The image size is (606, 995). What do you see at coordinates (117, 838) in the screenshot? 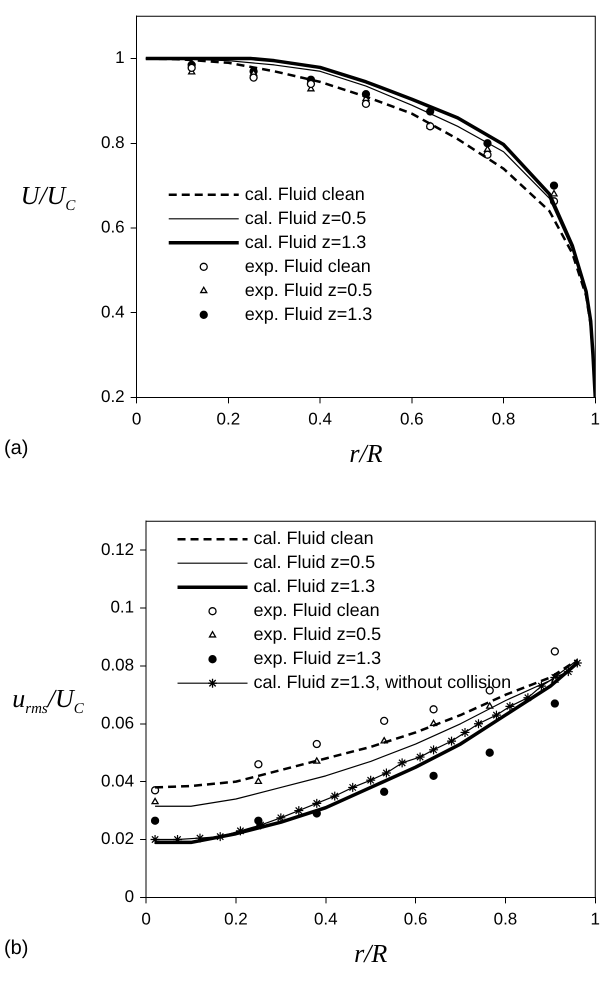
I see `y-tick-label: 0.02` at bounding box center [117, 838].